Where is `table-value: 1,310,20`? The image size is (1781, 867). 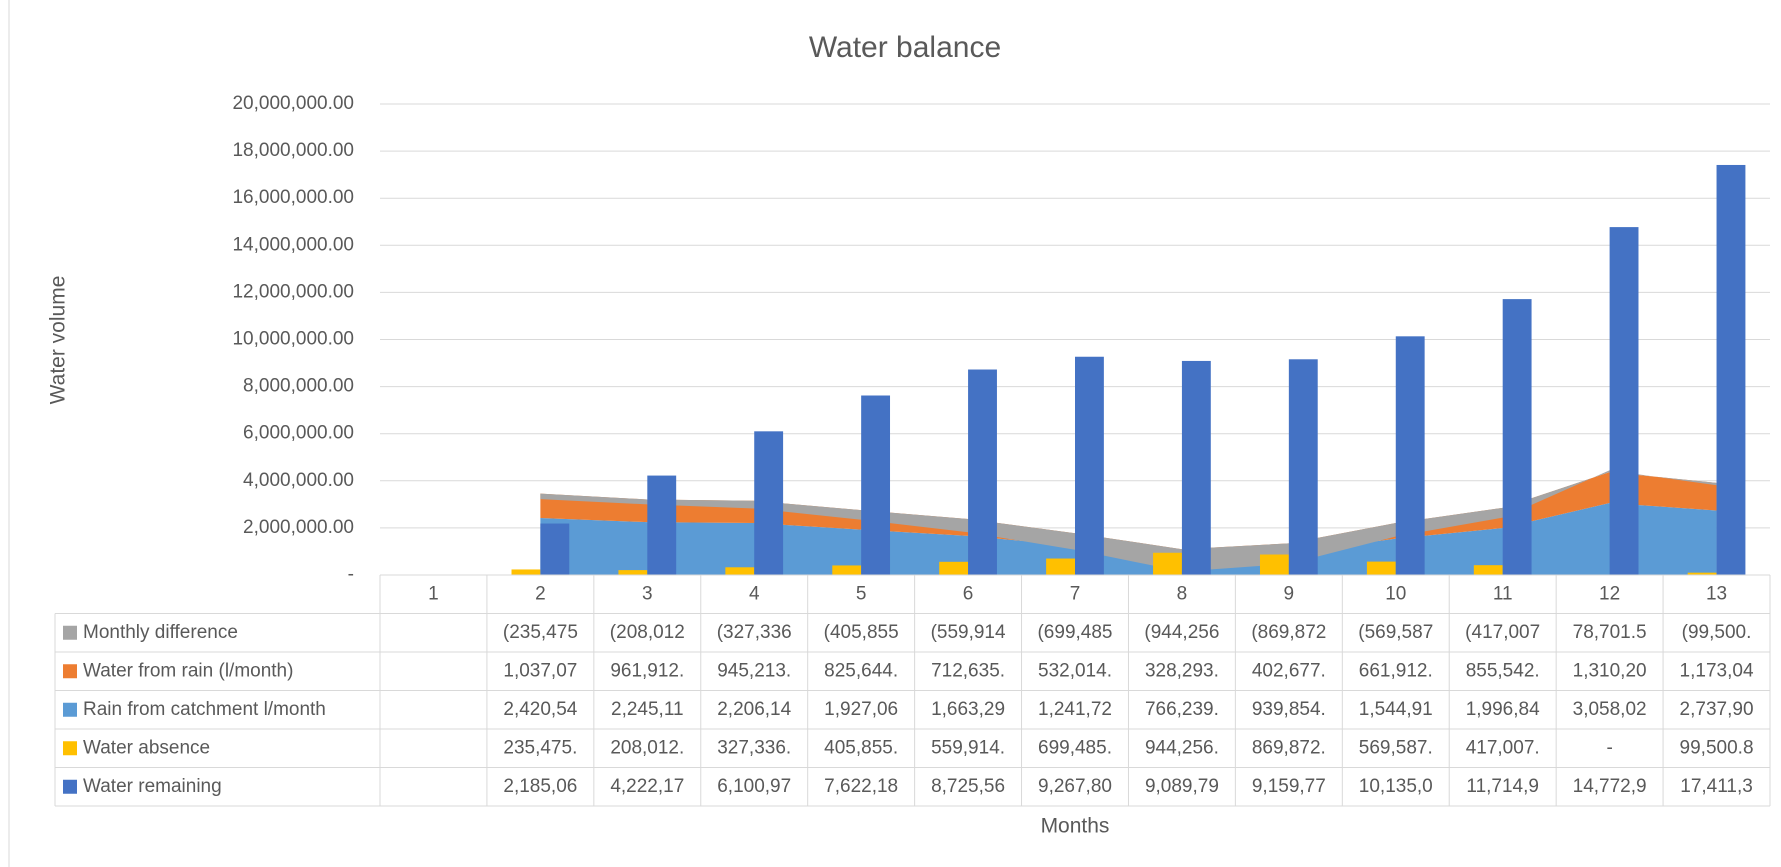
table-value: 1,310,20 is located at coordinates (1610, 670).